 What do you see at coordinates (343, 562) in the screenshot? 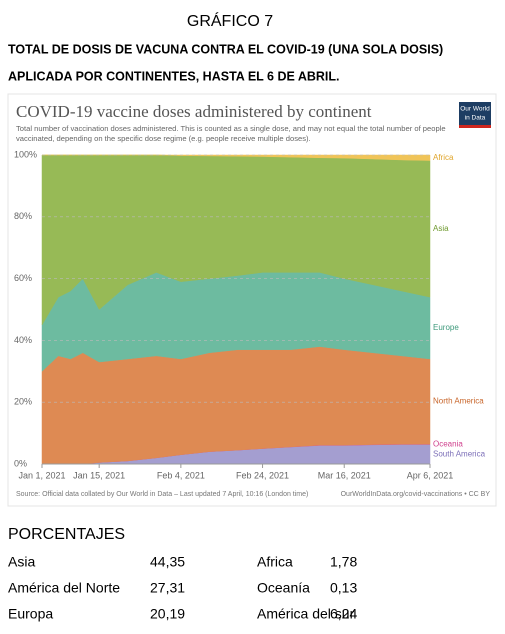
I see `table-cell: 1,78` at bounding box center [343, 562].